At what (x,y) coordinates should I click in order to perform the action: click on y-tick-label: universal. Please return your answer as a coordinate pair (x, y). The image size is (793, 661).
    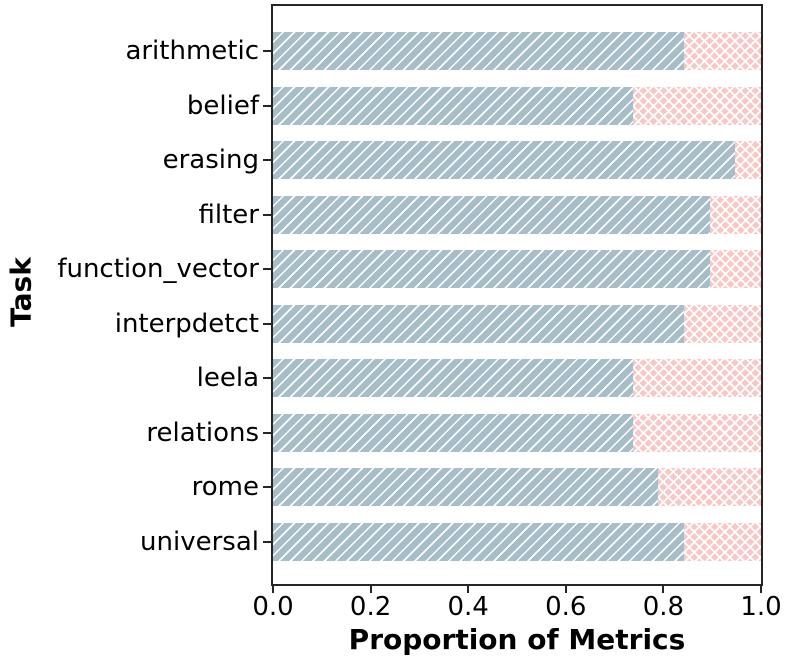
    Looking at the image, I should click on (199, 541).